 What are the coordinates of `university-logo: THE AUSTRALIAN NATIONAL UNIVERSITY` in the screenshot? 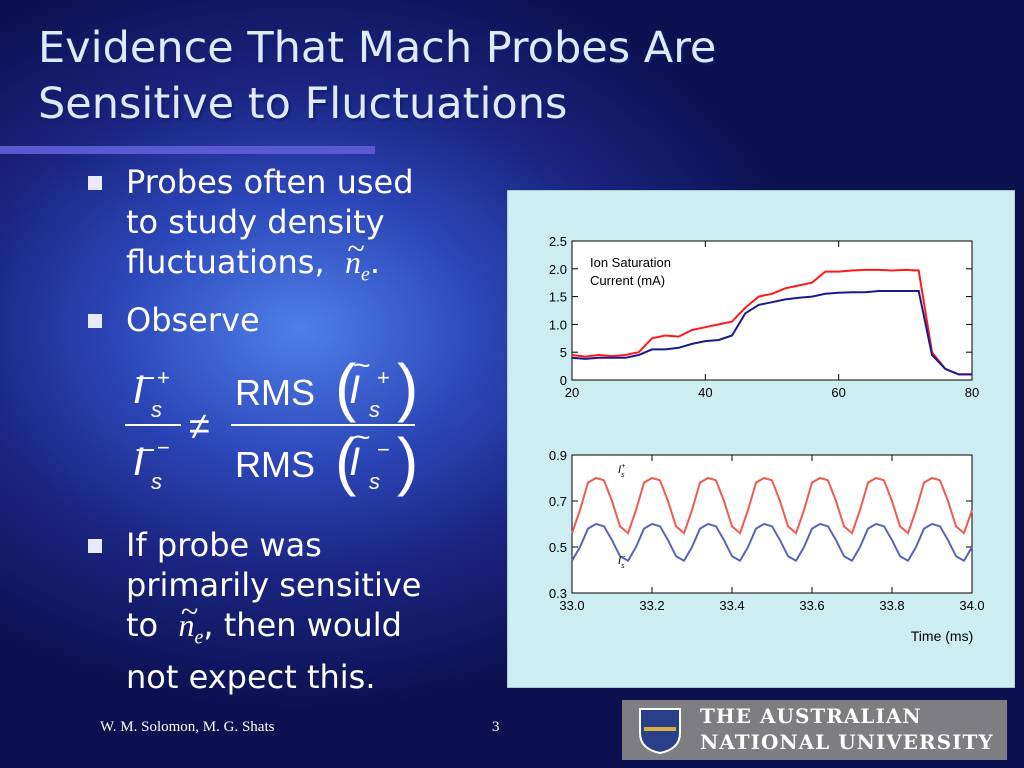 It's located at (814, 730).